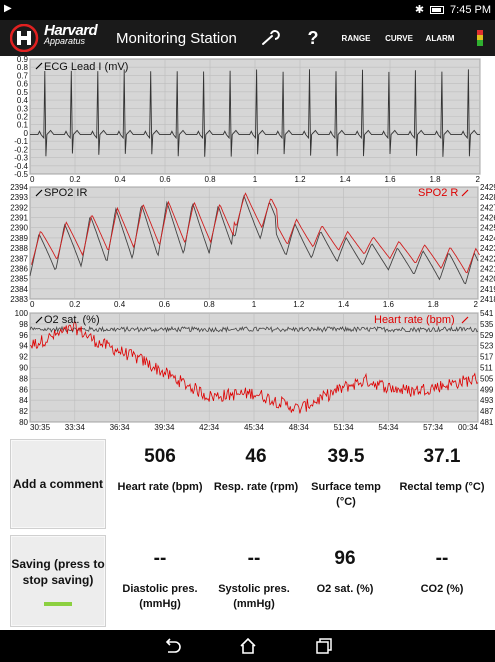  Describe the element at coordinates (71, 30) in the screenshot. I see `brand-name: Harvard` at that location.